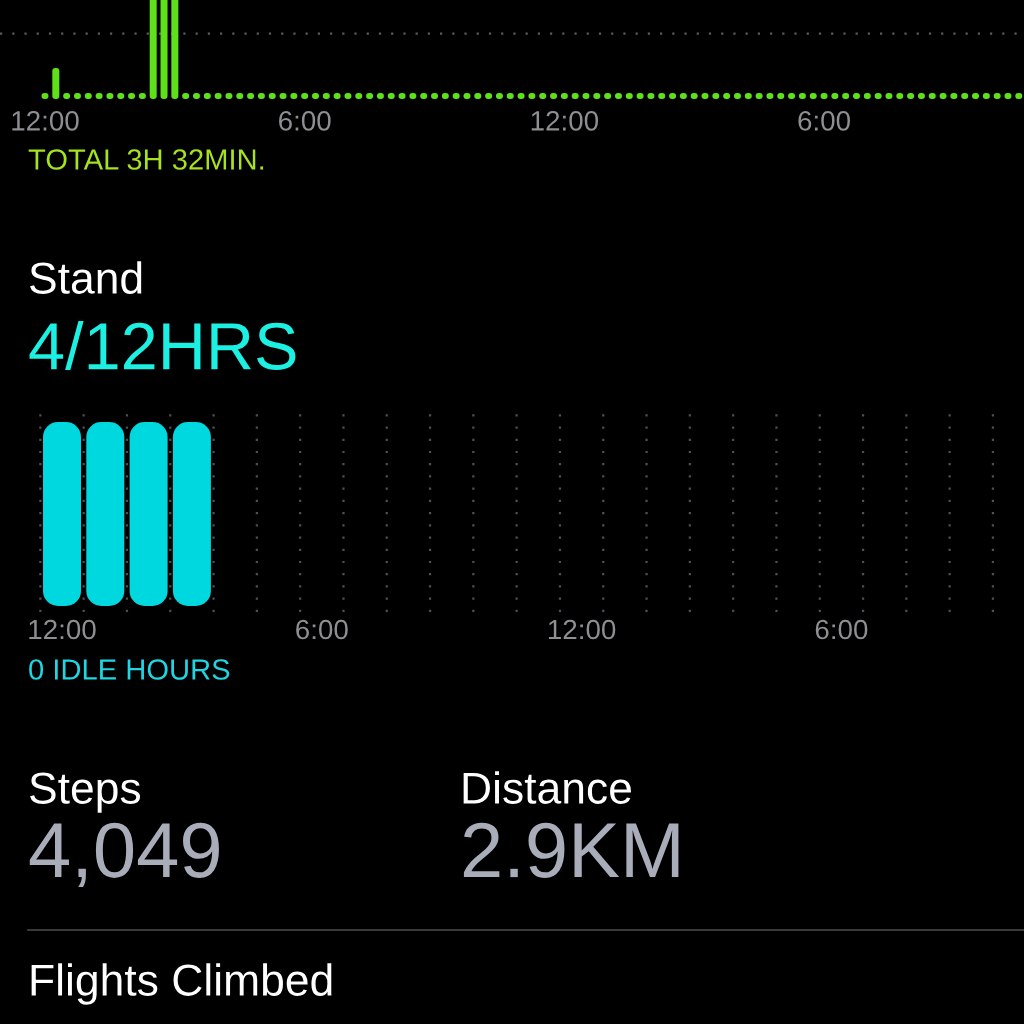 The image size is (1024, 1024). I want to click on text: 4,049, so click(124, 855).